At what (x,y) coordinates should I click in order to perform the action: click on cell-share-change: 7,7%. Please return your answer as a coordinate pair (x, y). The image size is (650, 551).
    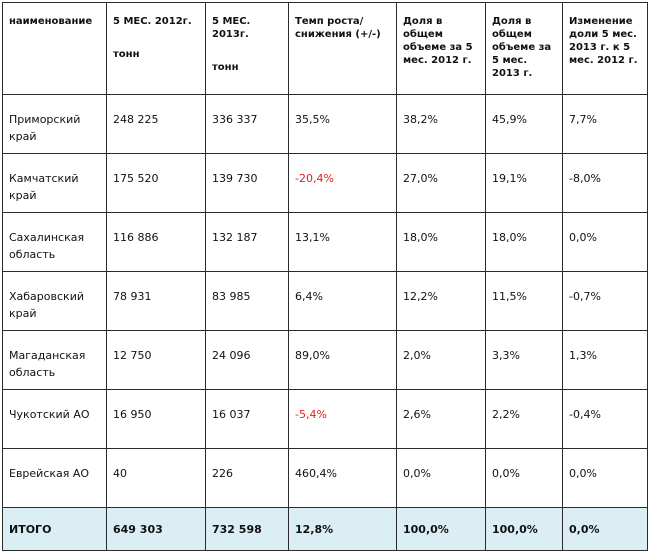
    Looking at the image, I should click on (605, 124).